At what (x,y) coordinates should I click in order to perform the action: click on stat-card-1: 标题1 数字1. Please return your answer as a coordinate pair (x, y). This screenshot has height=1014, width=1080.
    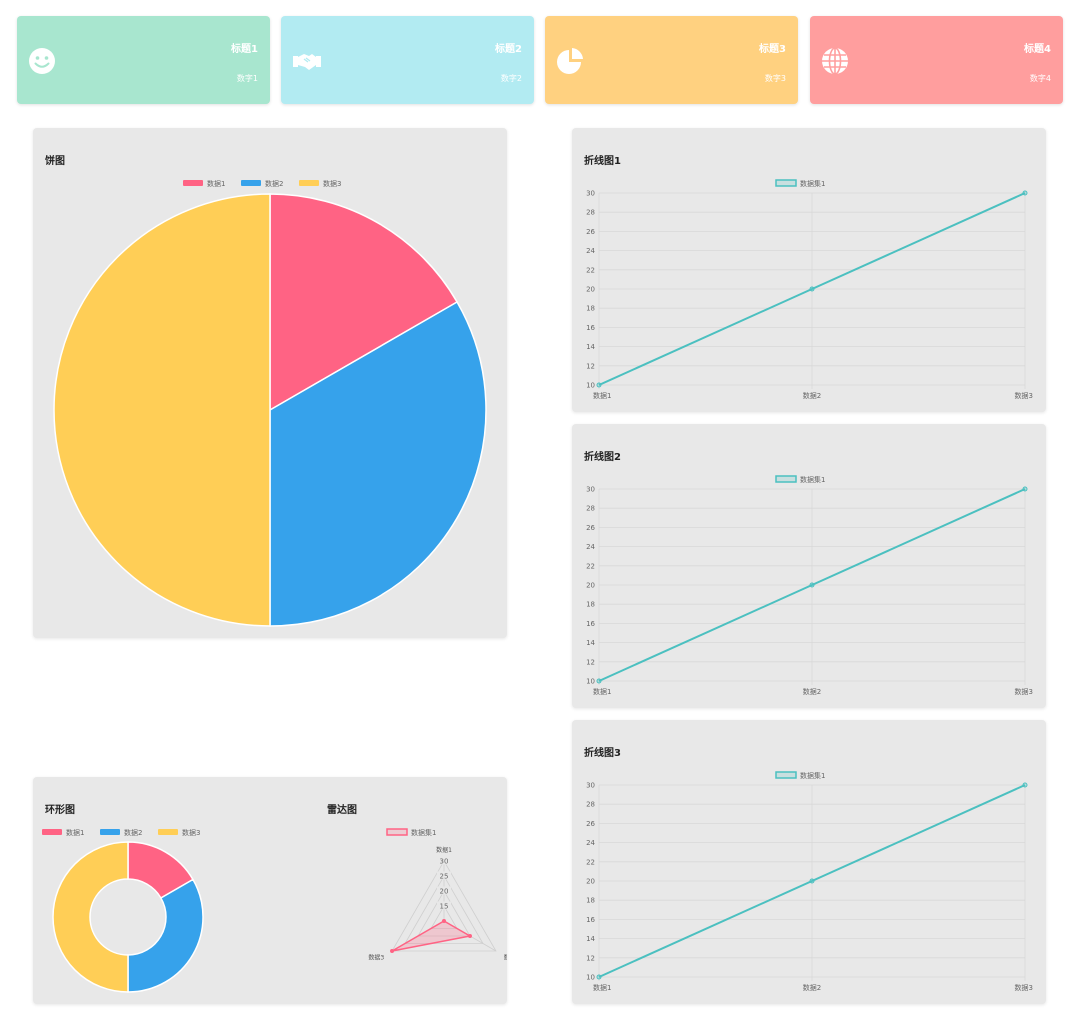
    Looking at the image, I should click on (143, 60).